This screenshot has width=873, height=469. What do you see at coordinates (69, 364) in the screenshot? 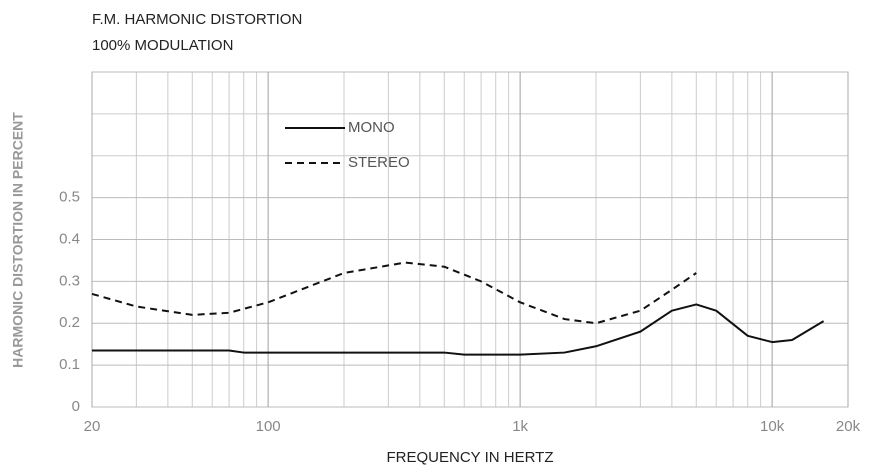
I see `y-tick-label: 0.1` at bounding box center [69, 364].